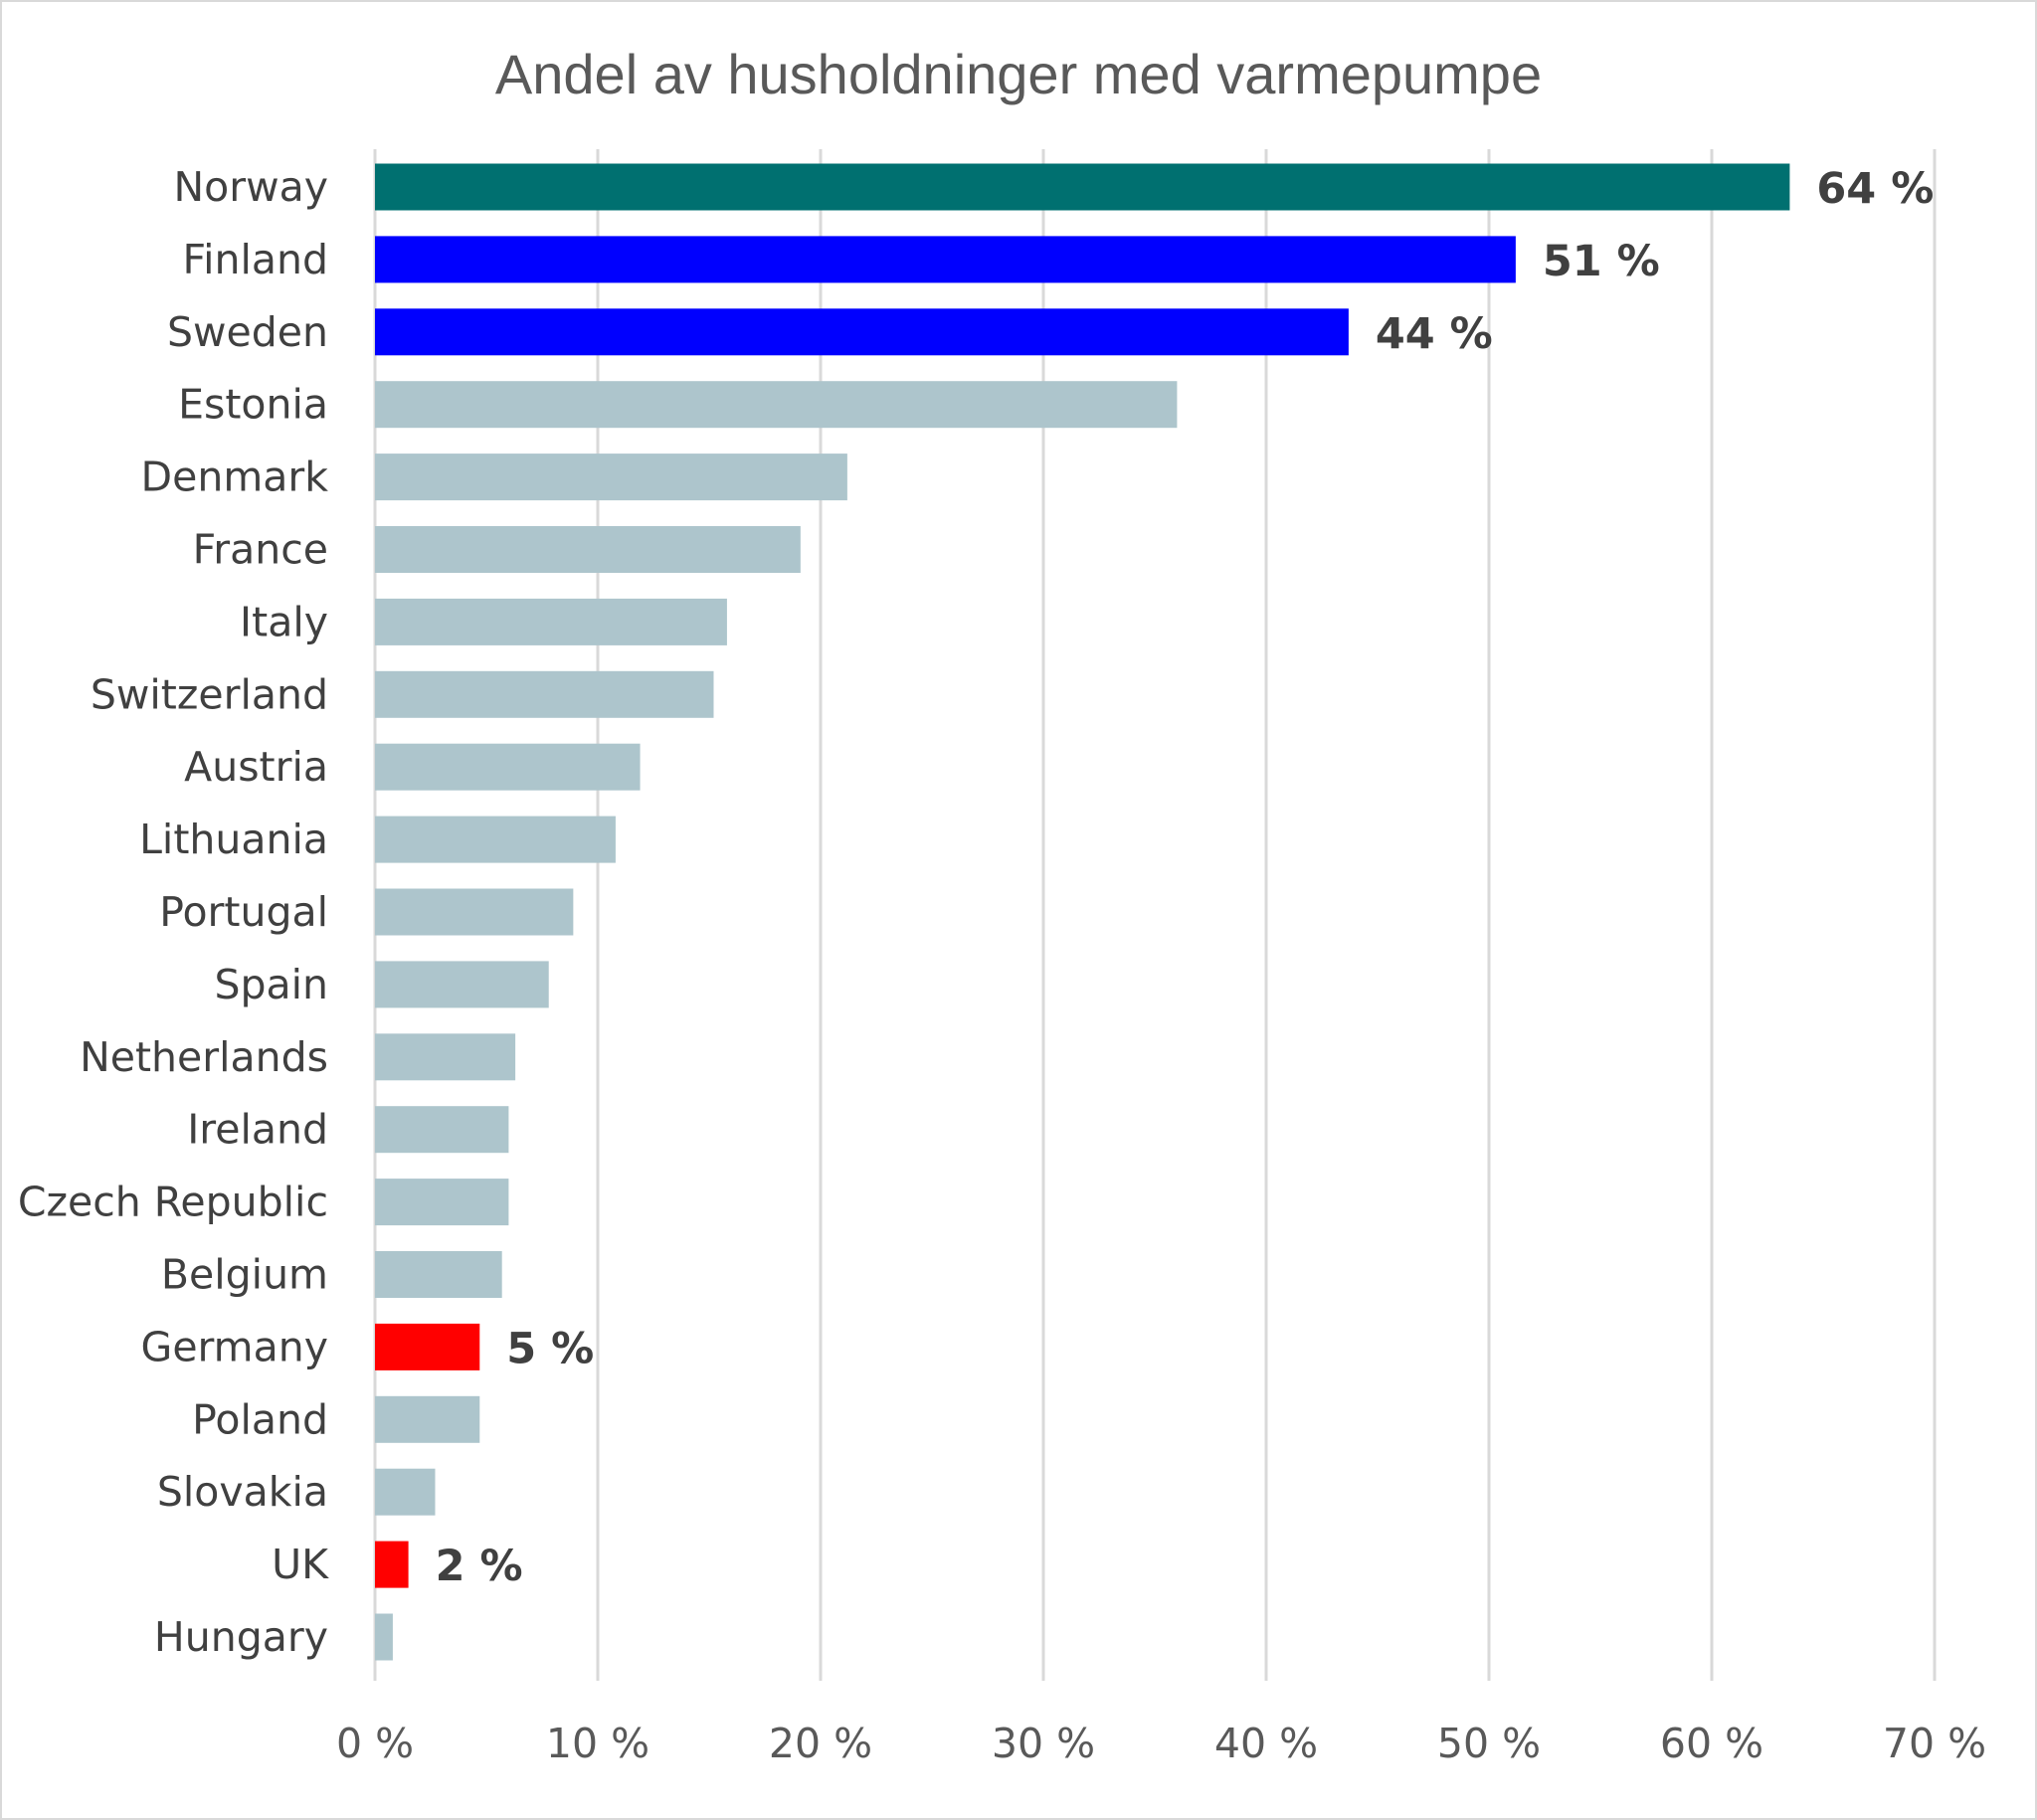  What do you see at coordinates (233, 839) in the screenshot?
I see `category-label: Lithuania` at bounding box center [233, 839].